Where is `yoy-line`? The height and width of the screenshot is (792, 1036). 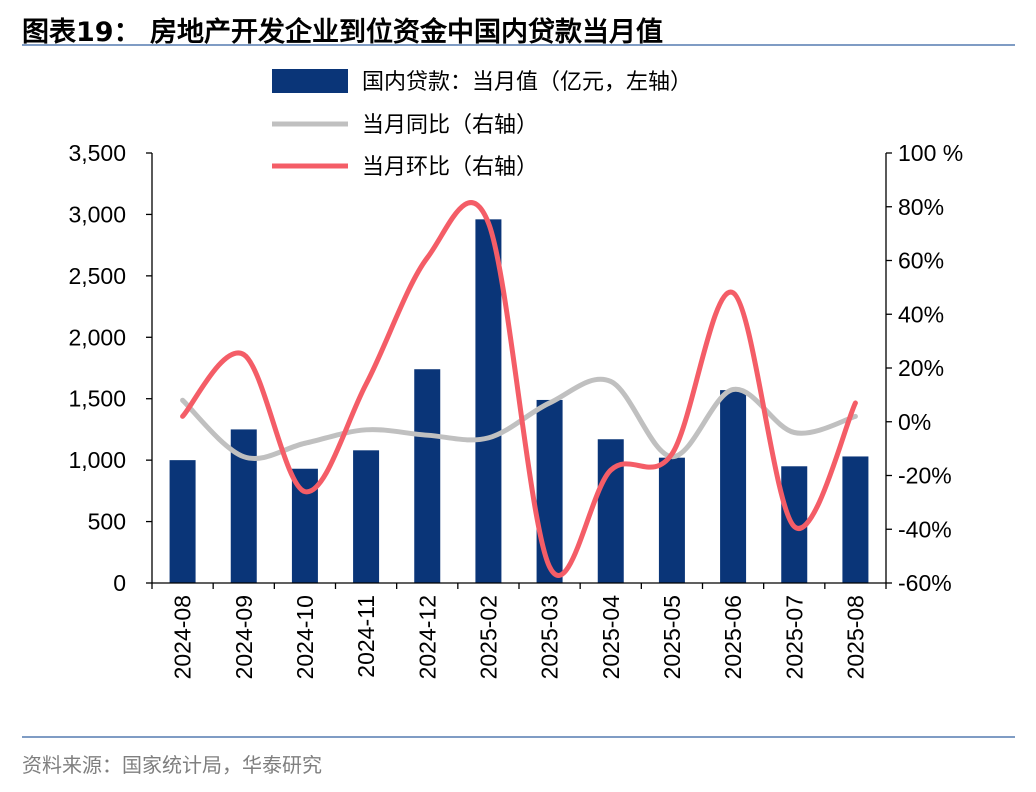
yoy-line is located at coordinates (519, 418).